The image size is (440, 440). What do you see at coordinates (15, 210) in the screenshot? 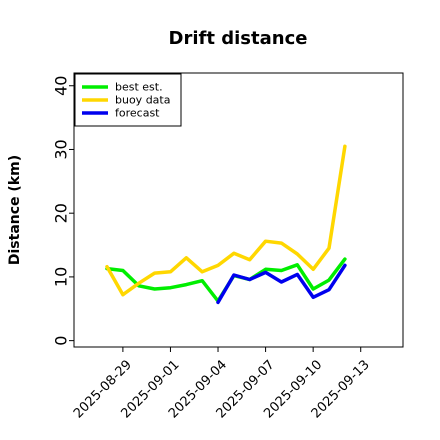
I see `y-axis-label: Distance (km)` at bounding box center [15, 210].